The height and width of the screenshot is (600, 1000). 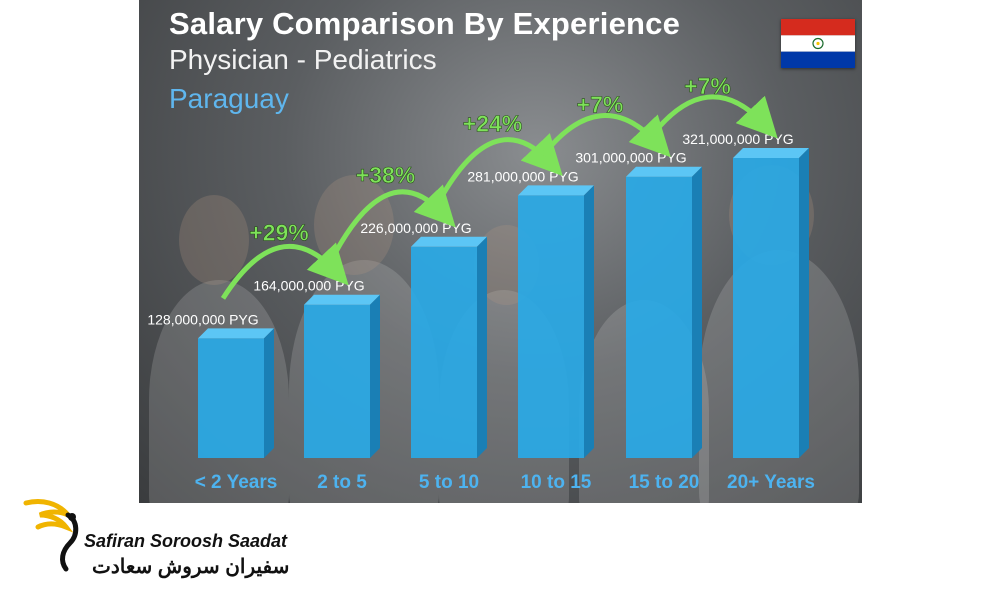 I want to click on brand-name-persian: سفیران سروش سعادت, so click(x=191, y=567).